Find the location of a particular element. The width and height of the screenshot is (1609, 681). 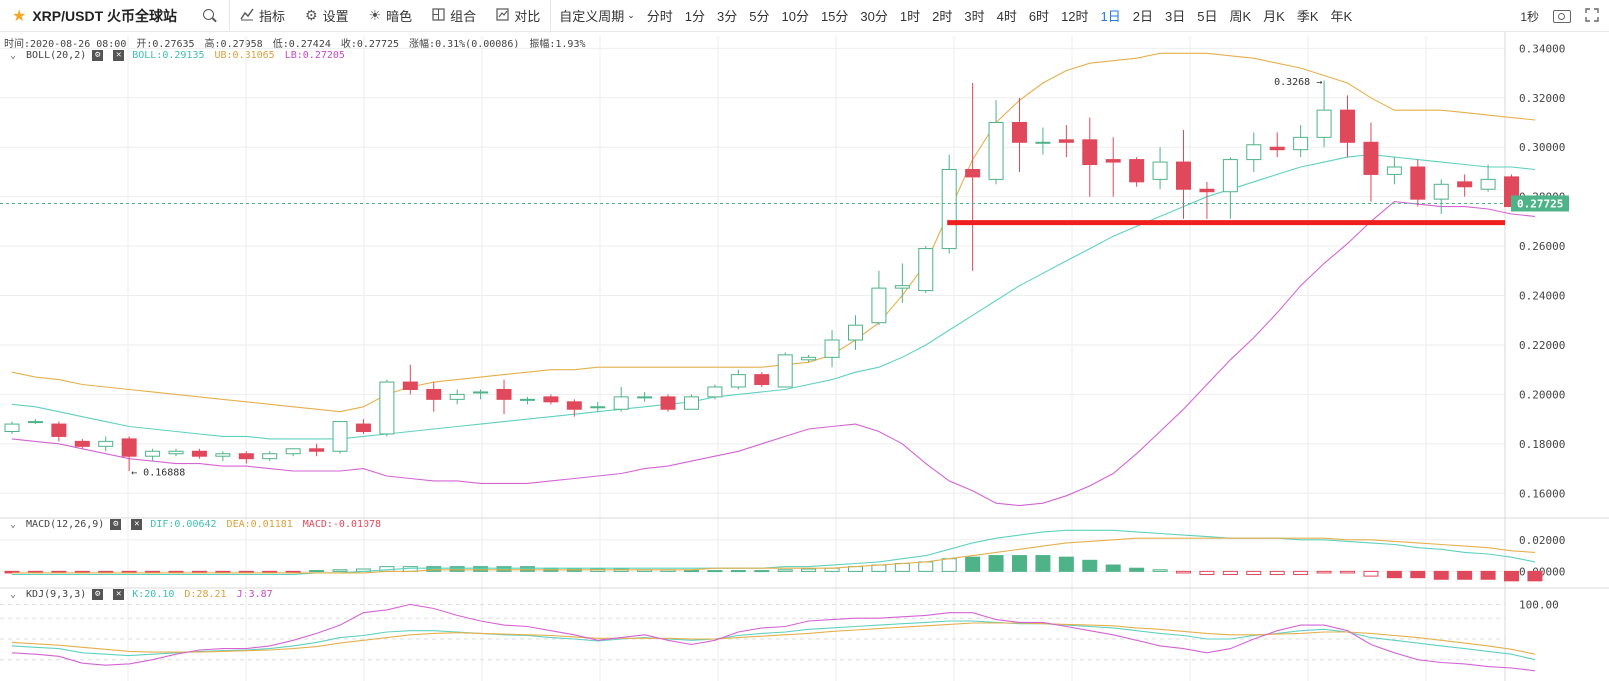

price-tick-label: 0.18000 is located at coordinates (1542, 444).